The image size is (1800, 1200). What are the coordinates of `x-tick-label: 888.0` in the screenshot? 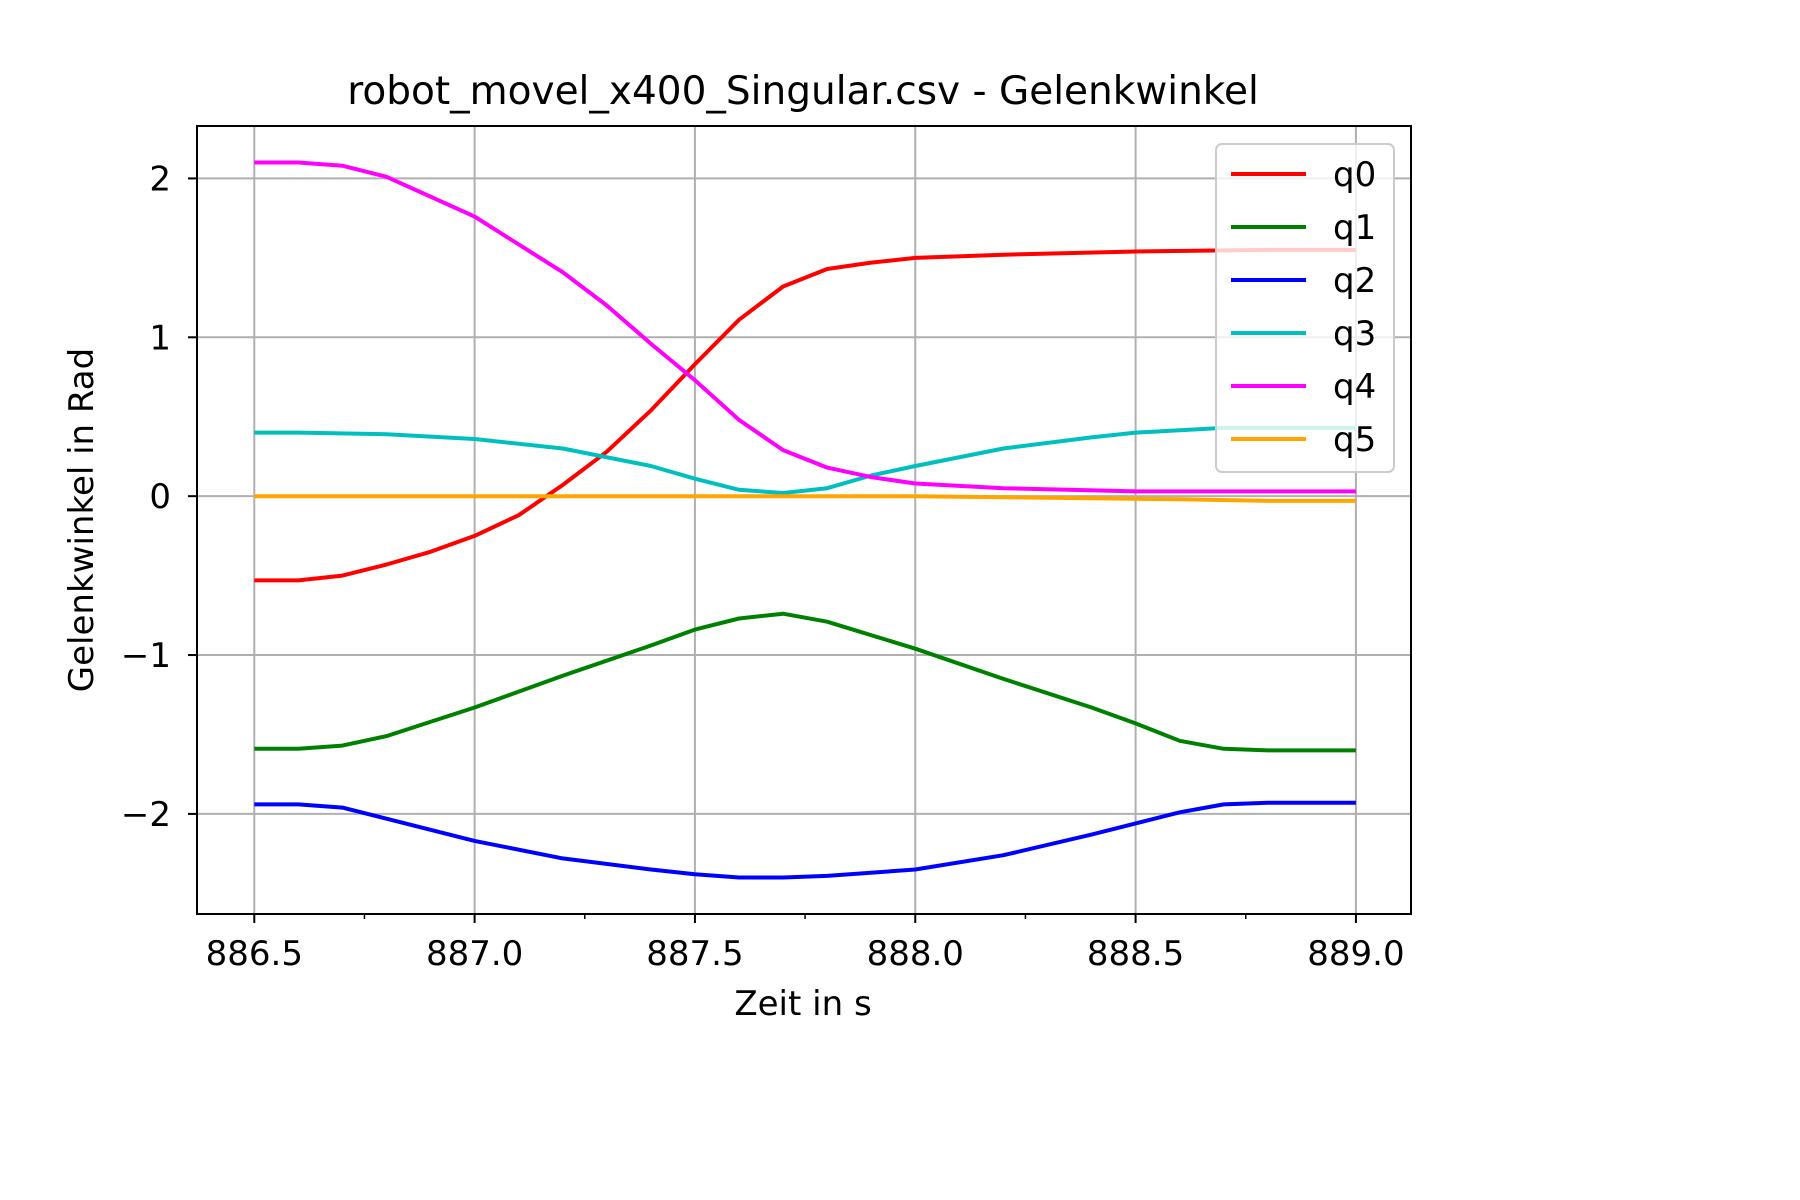 It's located at (915, 954).